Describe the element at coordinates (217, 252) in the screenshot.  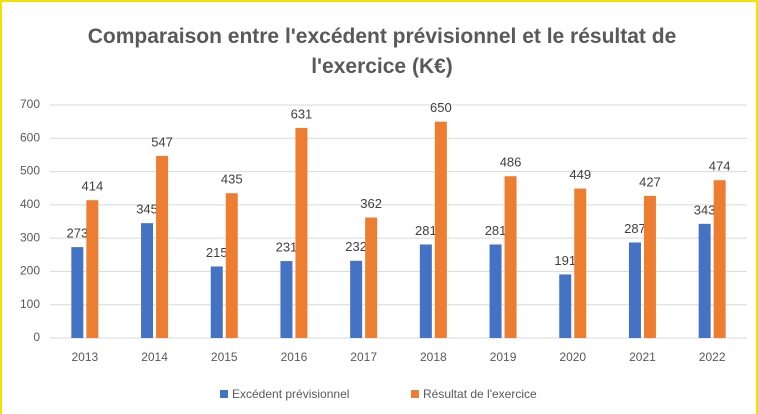
I see `data-label: 215` at that location.